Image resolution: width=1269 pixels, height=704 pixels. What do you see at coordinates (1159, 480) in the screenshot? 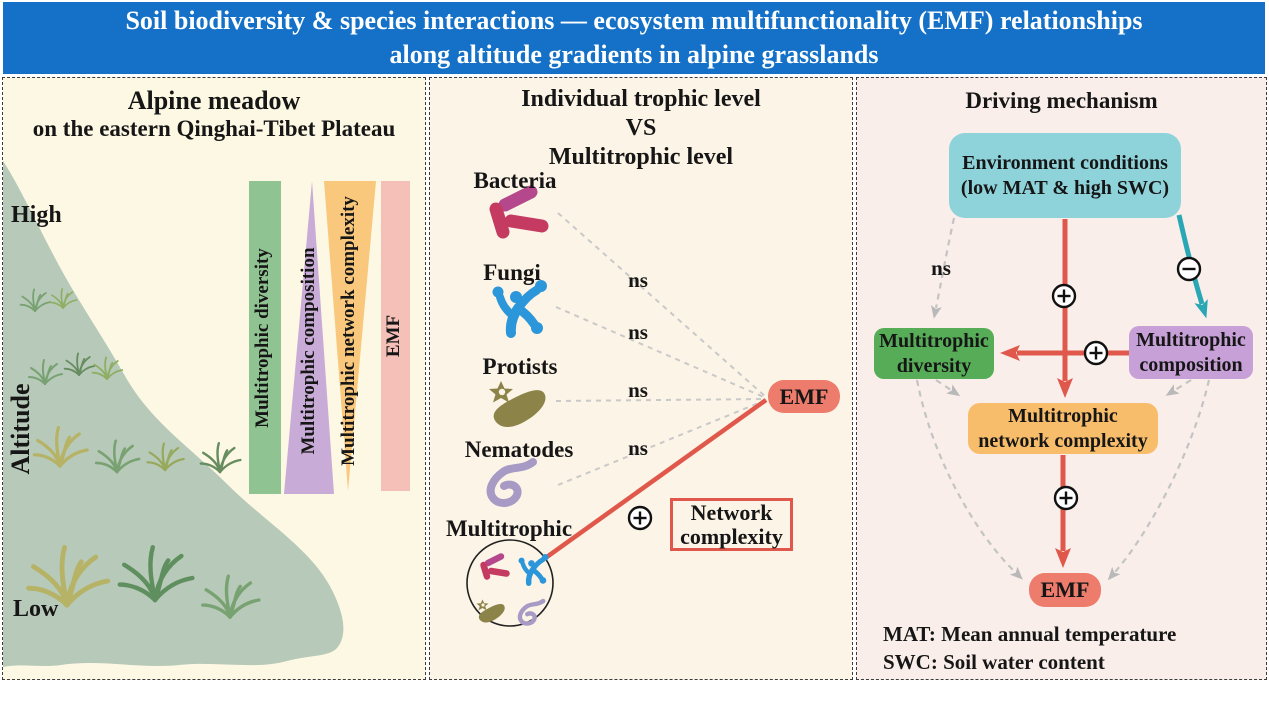
I see `composition-to-emf-arrow` at bounding box center [1159, 480].